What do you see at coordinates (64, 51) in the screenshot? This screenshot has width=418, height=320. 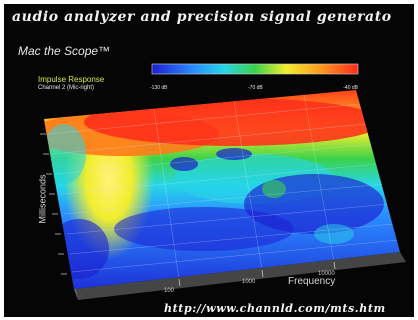 I see `product-name: Mac the Scope™` at bounding box center [64, 51].